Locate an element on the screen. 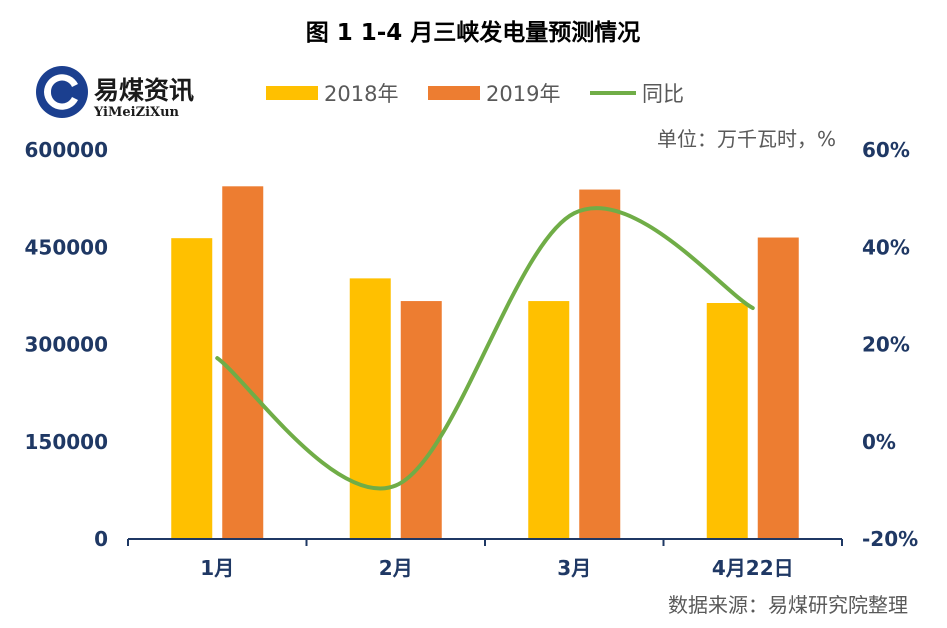 The image size is (947, 628). left-tick-label: 600000 is located at coordinates (67, 150).